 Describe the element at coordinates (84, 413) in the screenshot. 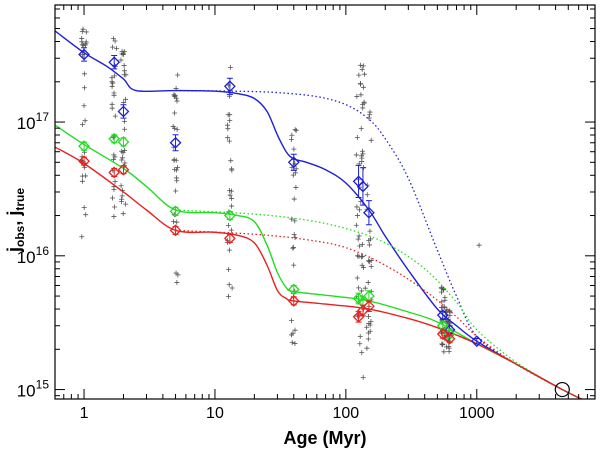

I see `x-tick-label: 1` at that location.